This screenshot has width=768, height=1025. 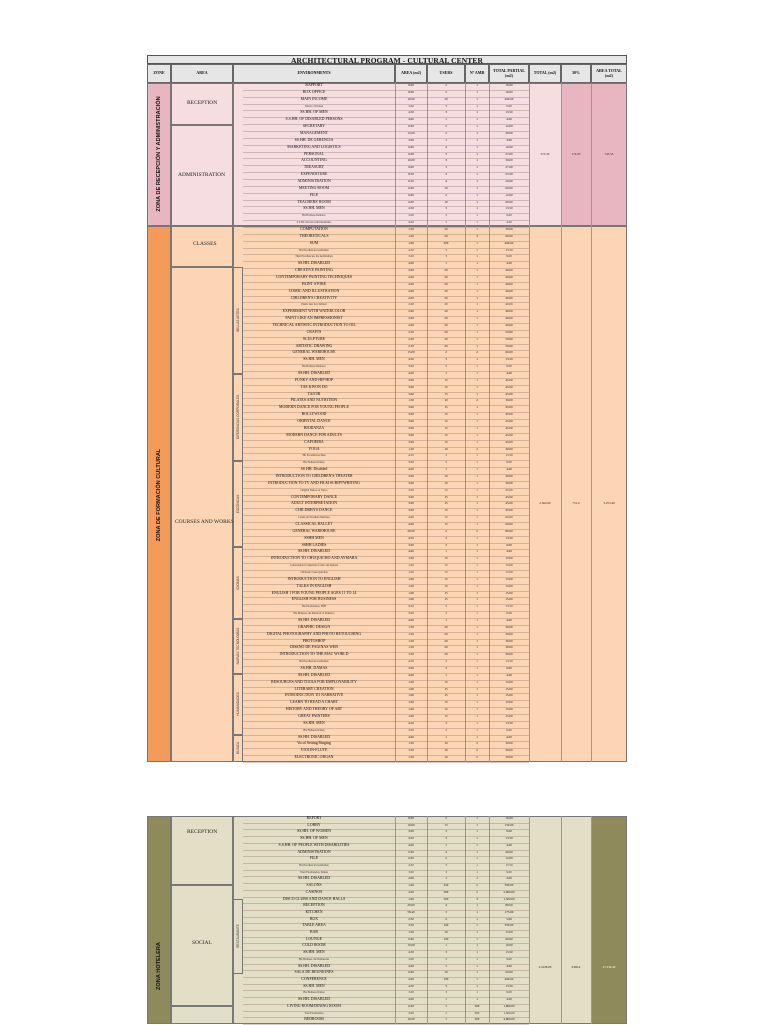 I want to click on environment-name: SS.HH. DISABLED, so click(x=314, y=263).